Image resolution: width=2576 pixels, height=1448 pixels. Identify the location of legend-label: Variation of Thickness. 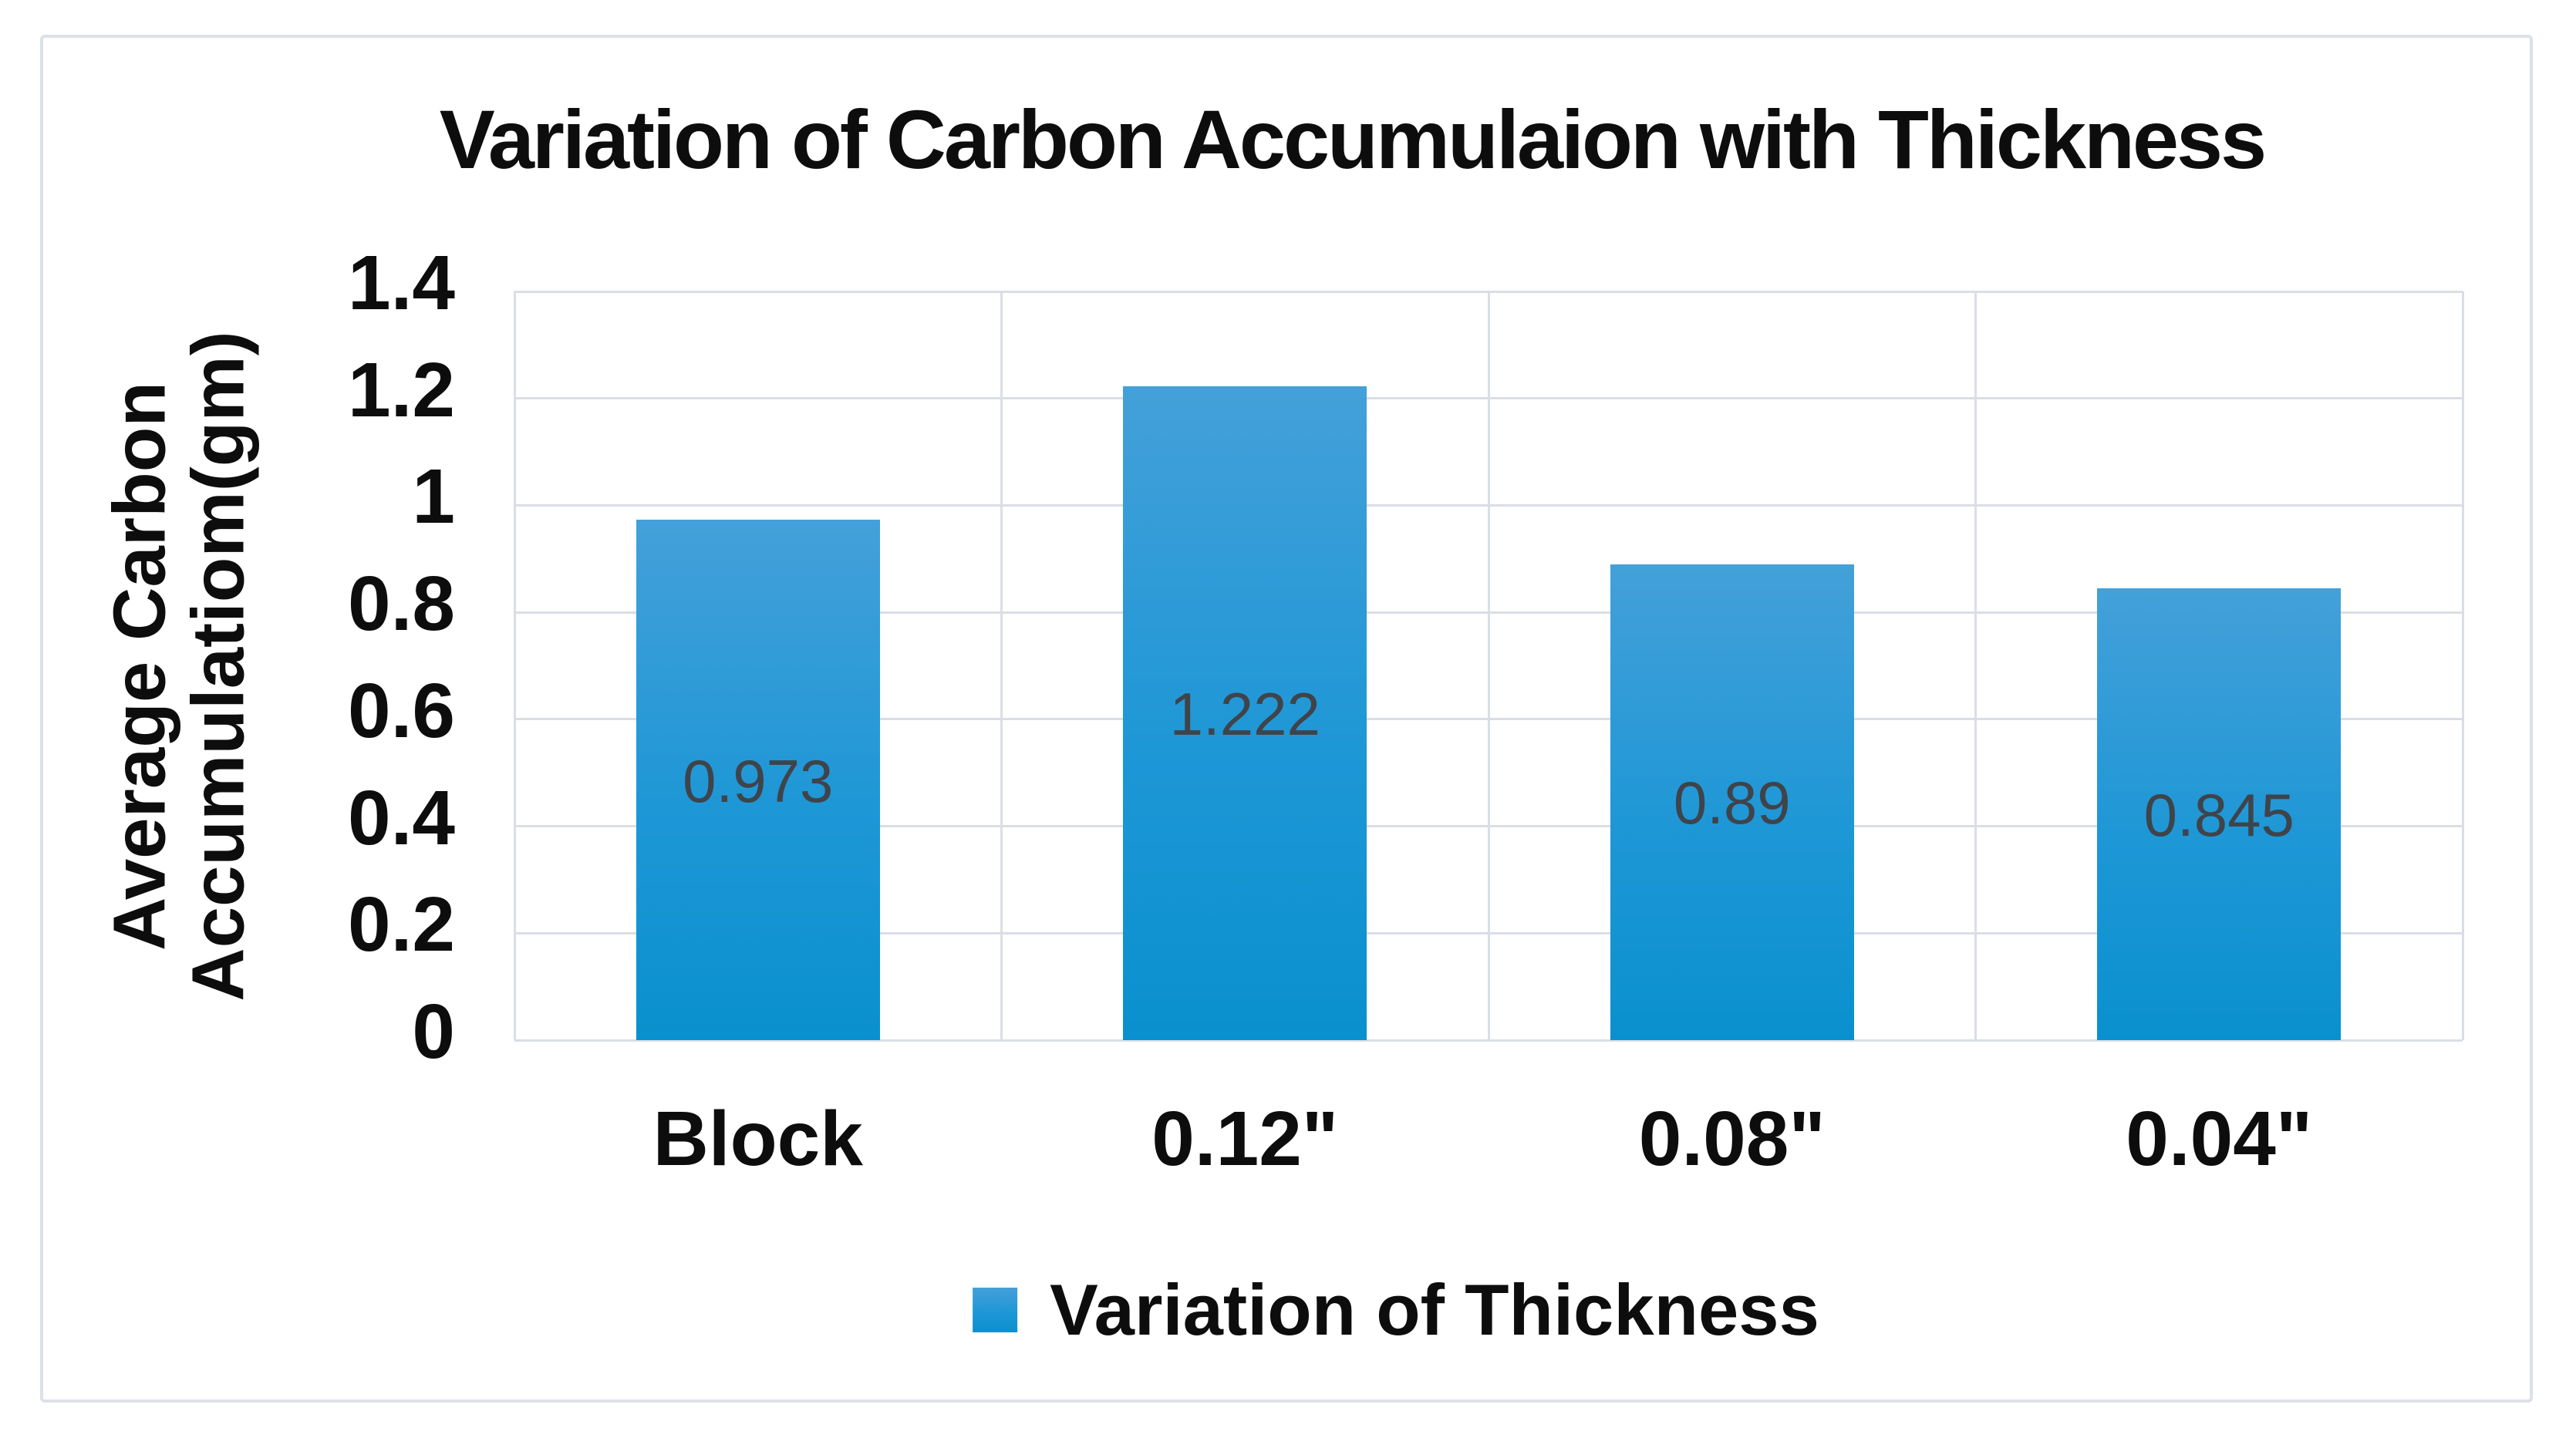
(1434, 1309).